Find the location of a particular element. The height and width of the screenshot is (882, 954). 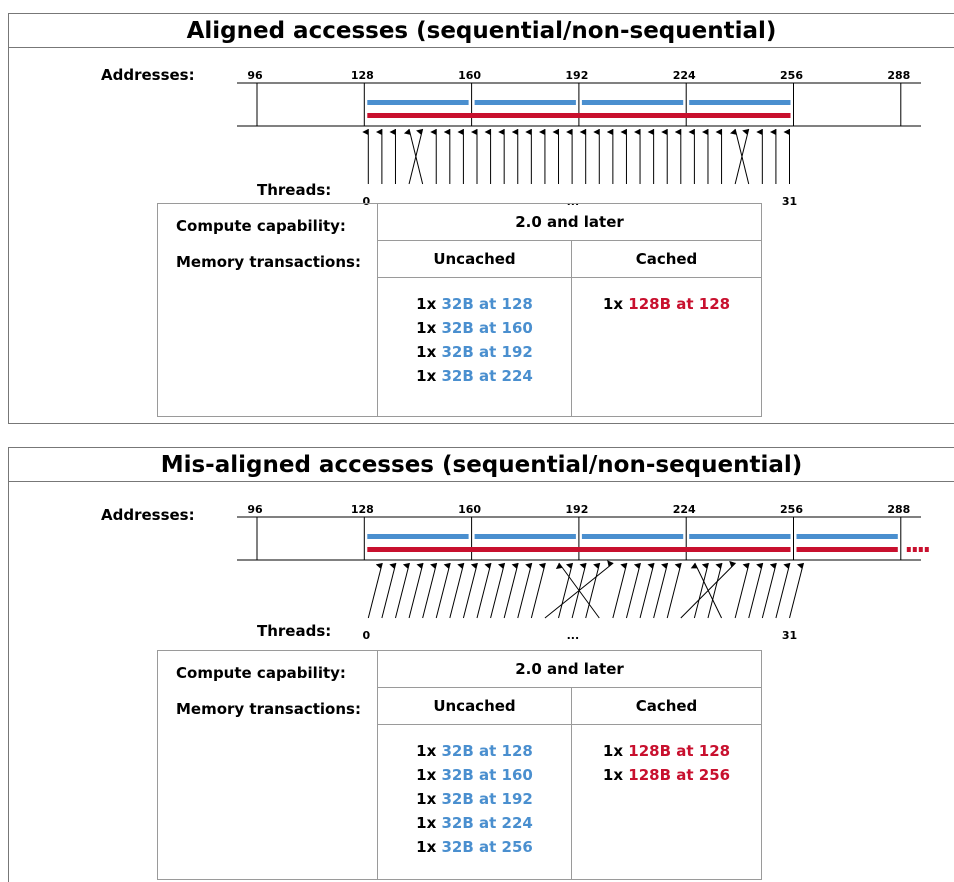

threads-label: Threads: is located at coordinates (294, 631).